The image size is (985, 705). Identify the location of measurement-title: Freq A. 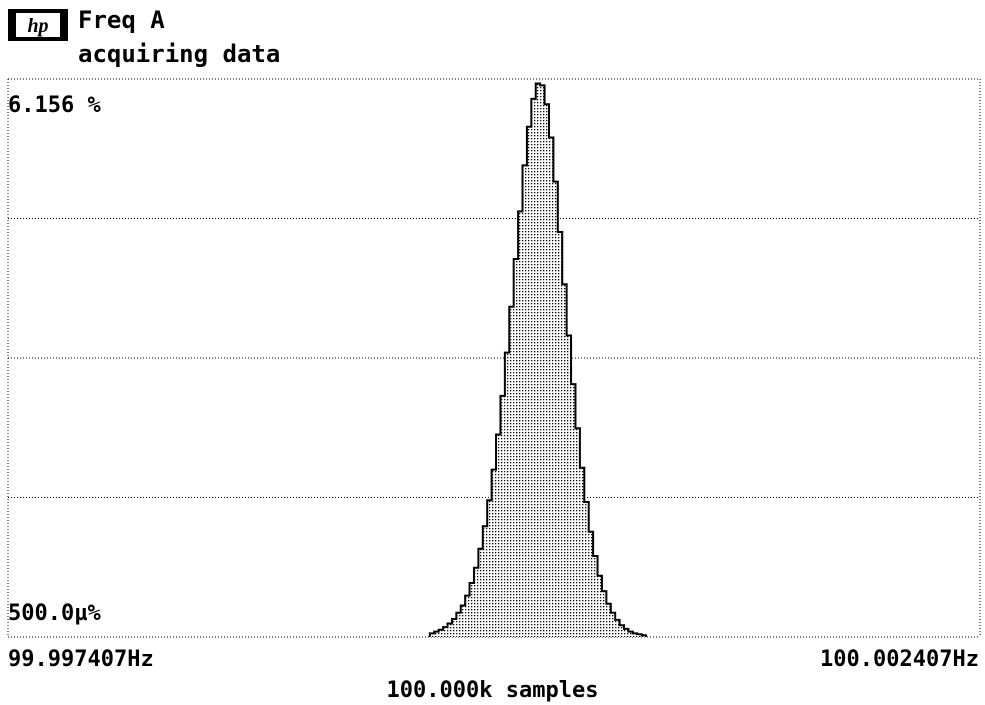
(121, 20).